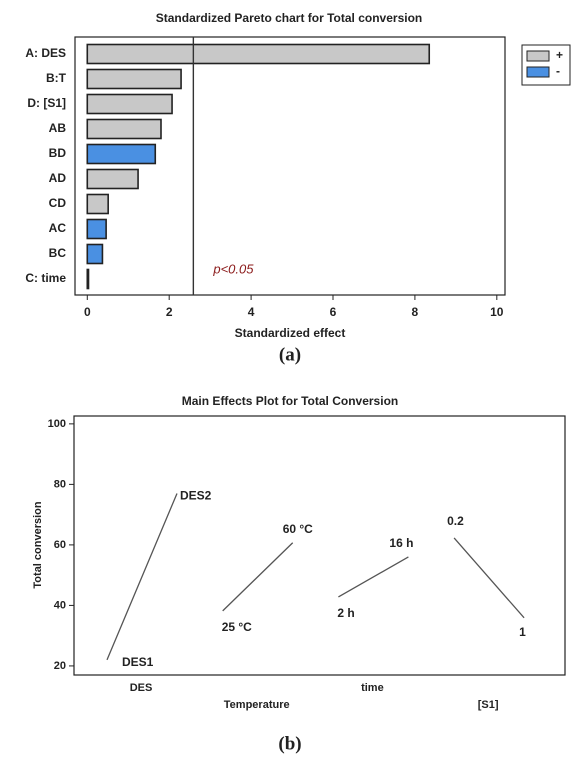 This screenshot has width=571, height=779. I want to click on x-tick-label: 6, so click(333, 312).